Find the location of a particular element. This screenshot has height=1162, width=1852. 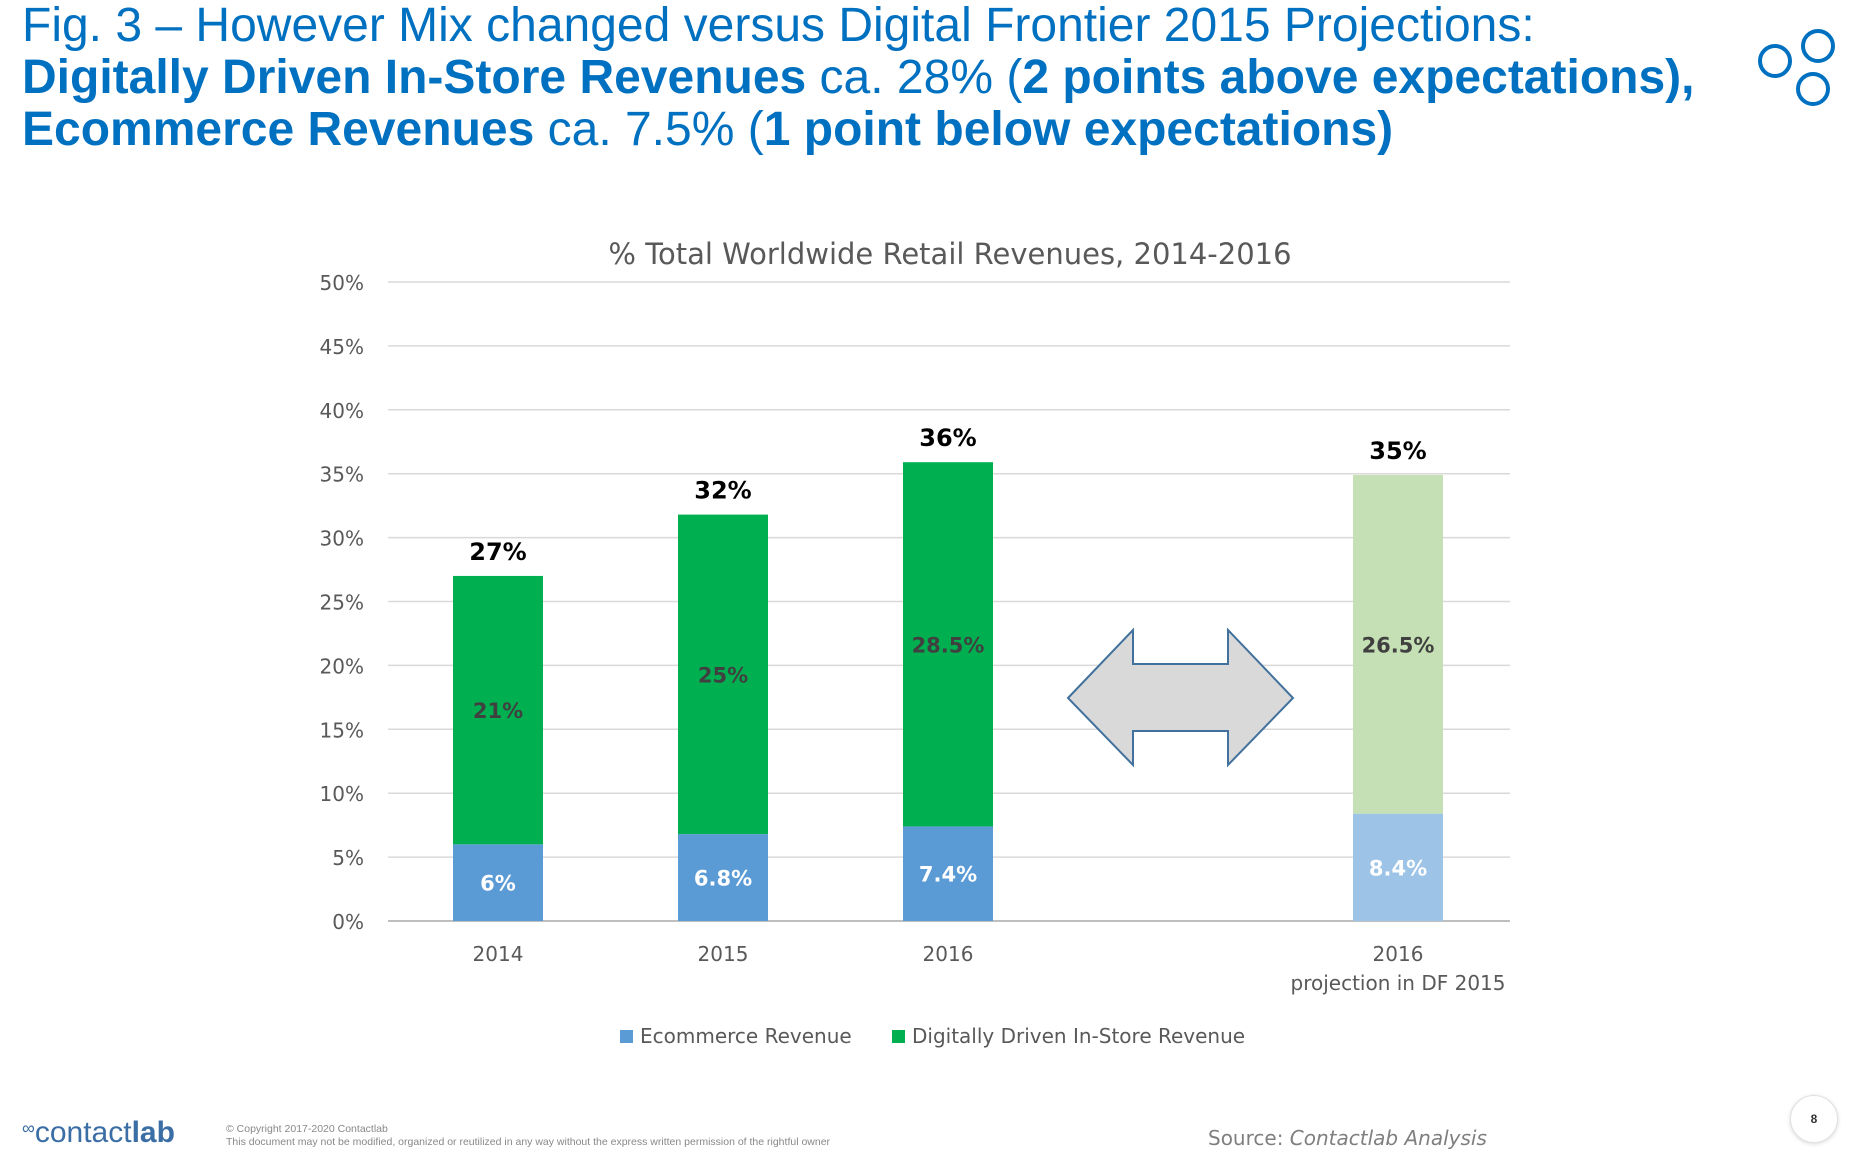

data-label-ecommerce: 8.4% is located at coordinates (1398, 868).